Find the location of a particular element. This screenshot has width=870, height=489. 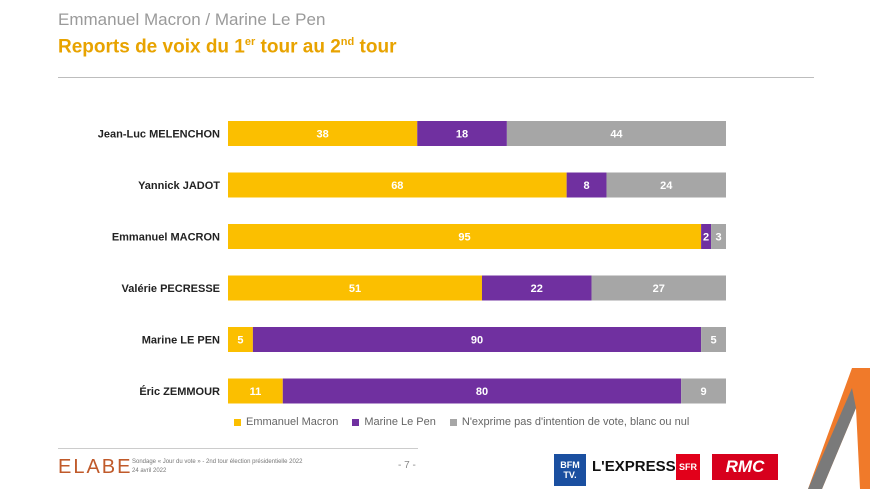

legend-item-macron: Emmanuel Macron is located at coordinates (286, 422).